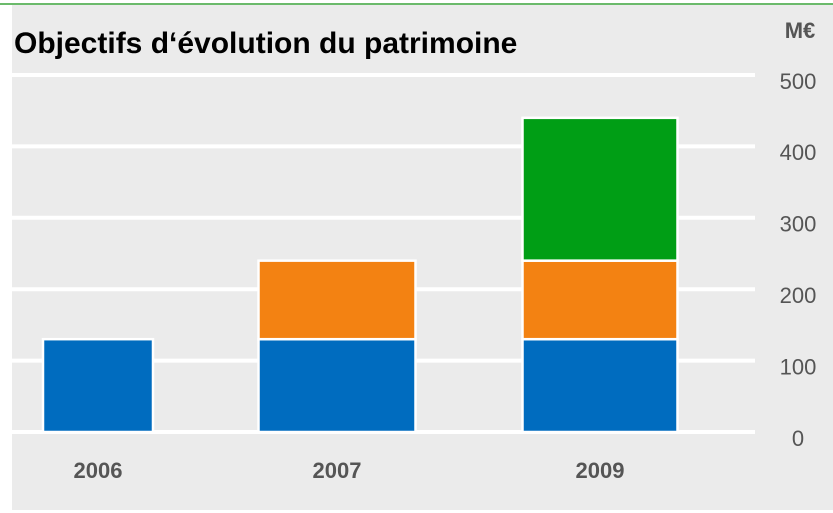 This screenshot has width=833, height=513. What do you see at coordinates (798, 366) in the screenshot?
I see `y-tick-label: 100` at bounding box center [798, 366].